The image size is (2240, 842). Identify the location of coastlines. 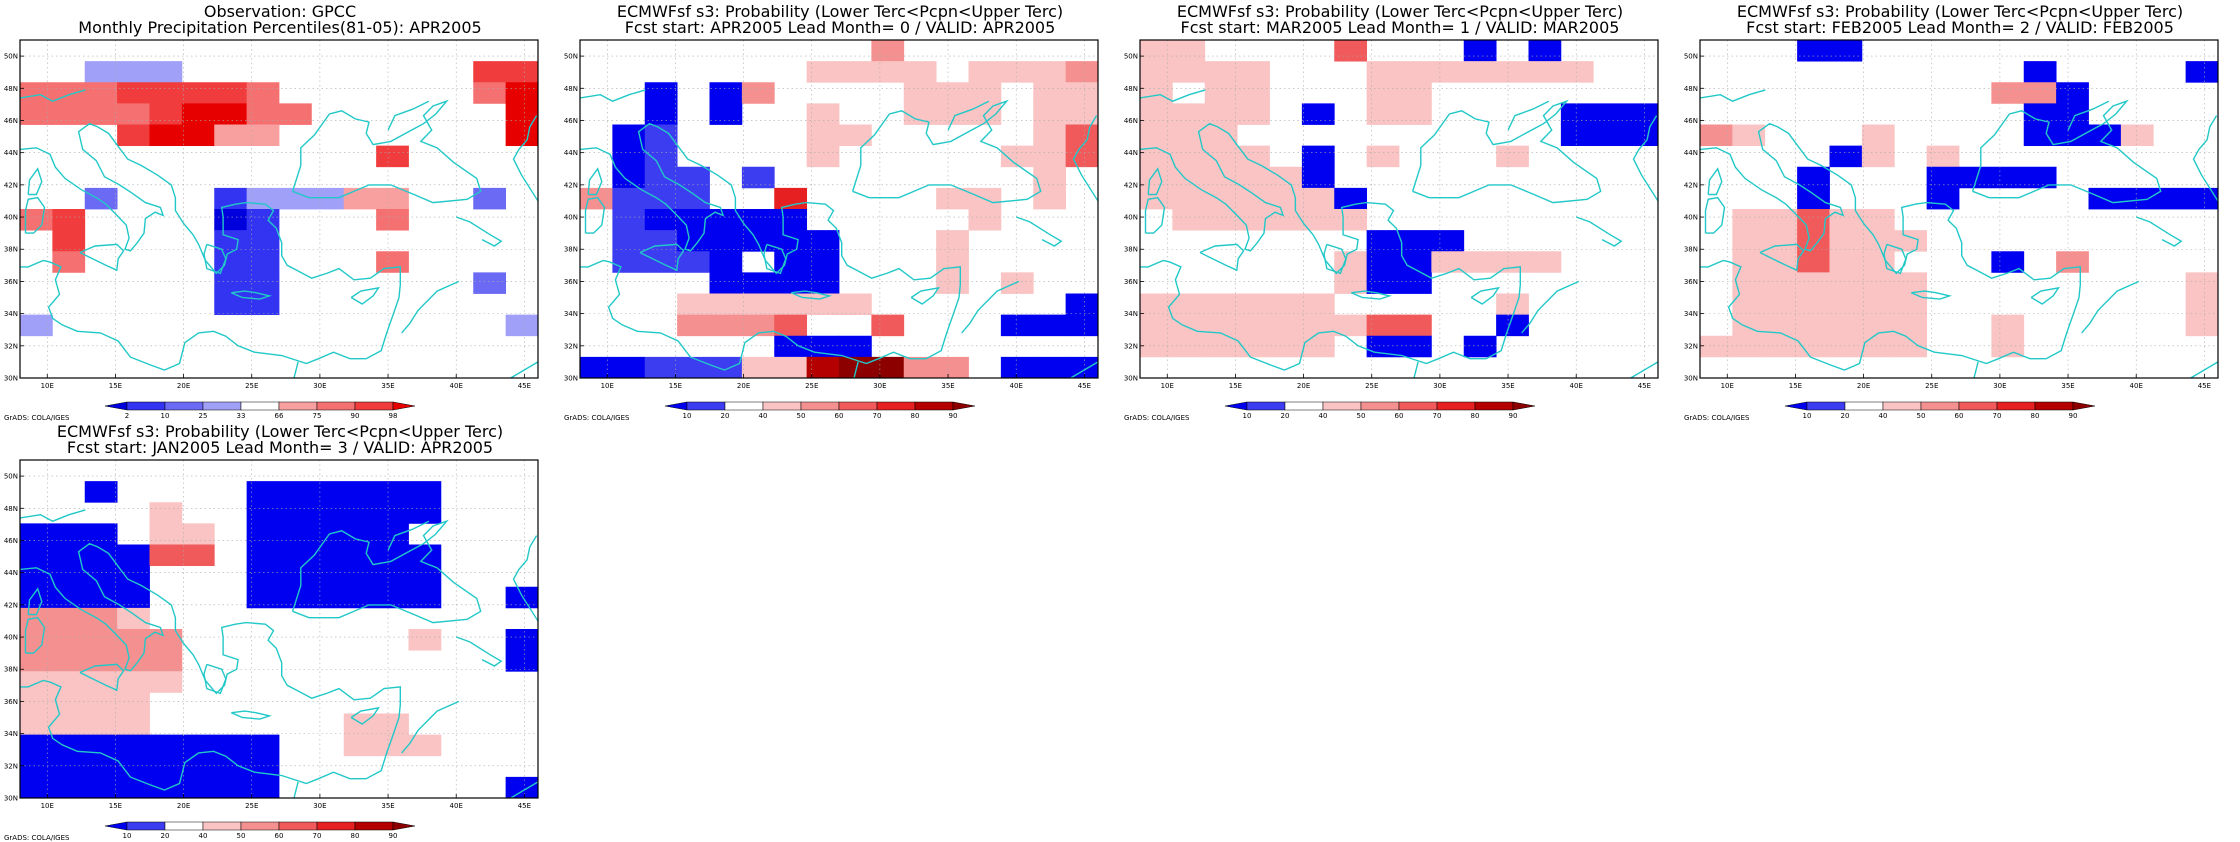
(1399, 233).